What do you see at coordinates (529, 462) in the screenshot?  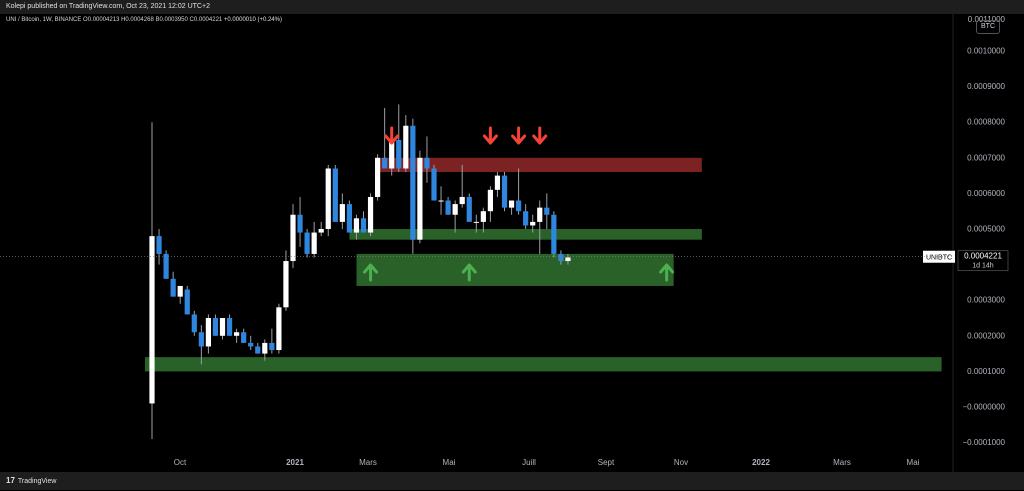 I see `time-tick-label: Juill` at bounding box center [529, 462].